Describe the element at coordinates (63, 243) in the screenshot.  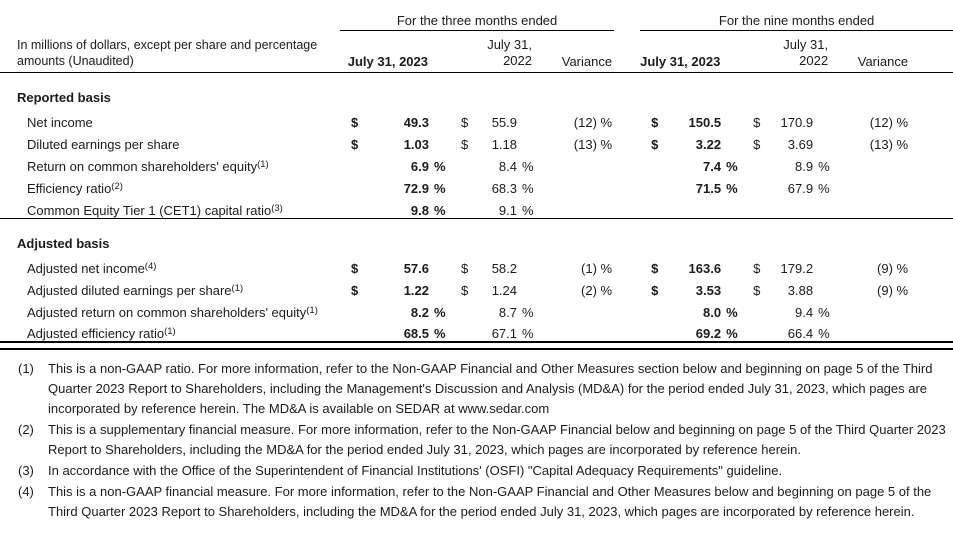
I see `section-title: Adjusted basis` at that location.